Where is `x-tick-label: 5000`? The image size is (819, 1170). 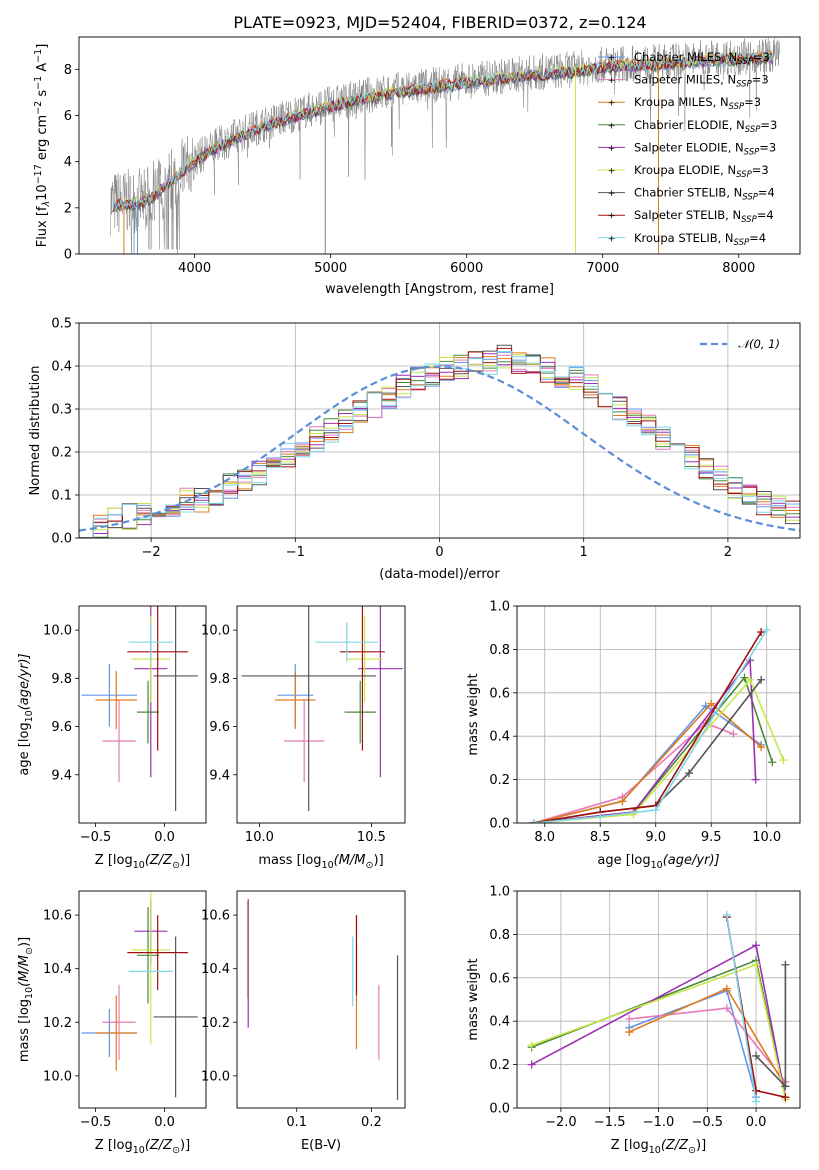 x-tick-label: 5000 is located at coordinates (330, 268).